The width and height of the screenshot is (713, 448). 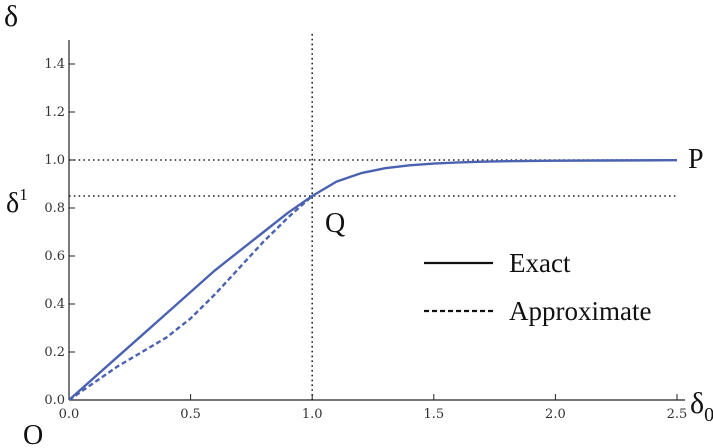 What do you see at coordinates (540, 263) in the screenshot?
I see `legend-exact-label: Exact` at bounding box center [540, 263].